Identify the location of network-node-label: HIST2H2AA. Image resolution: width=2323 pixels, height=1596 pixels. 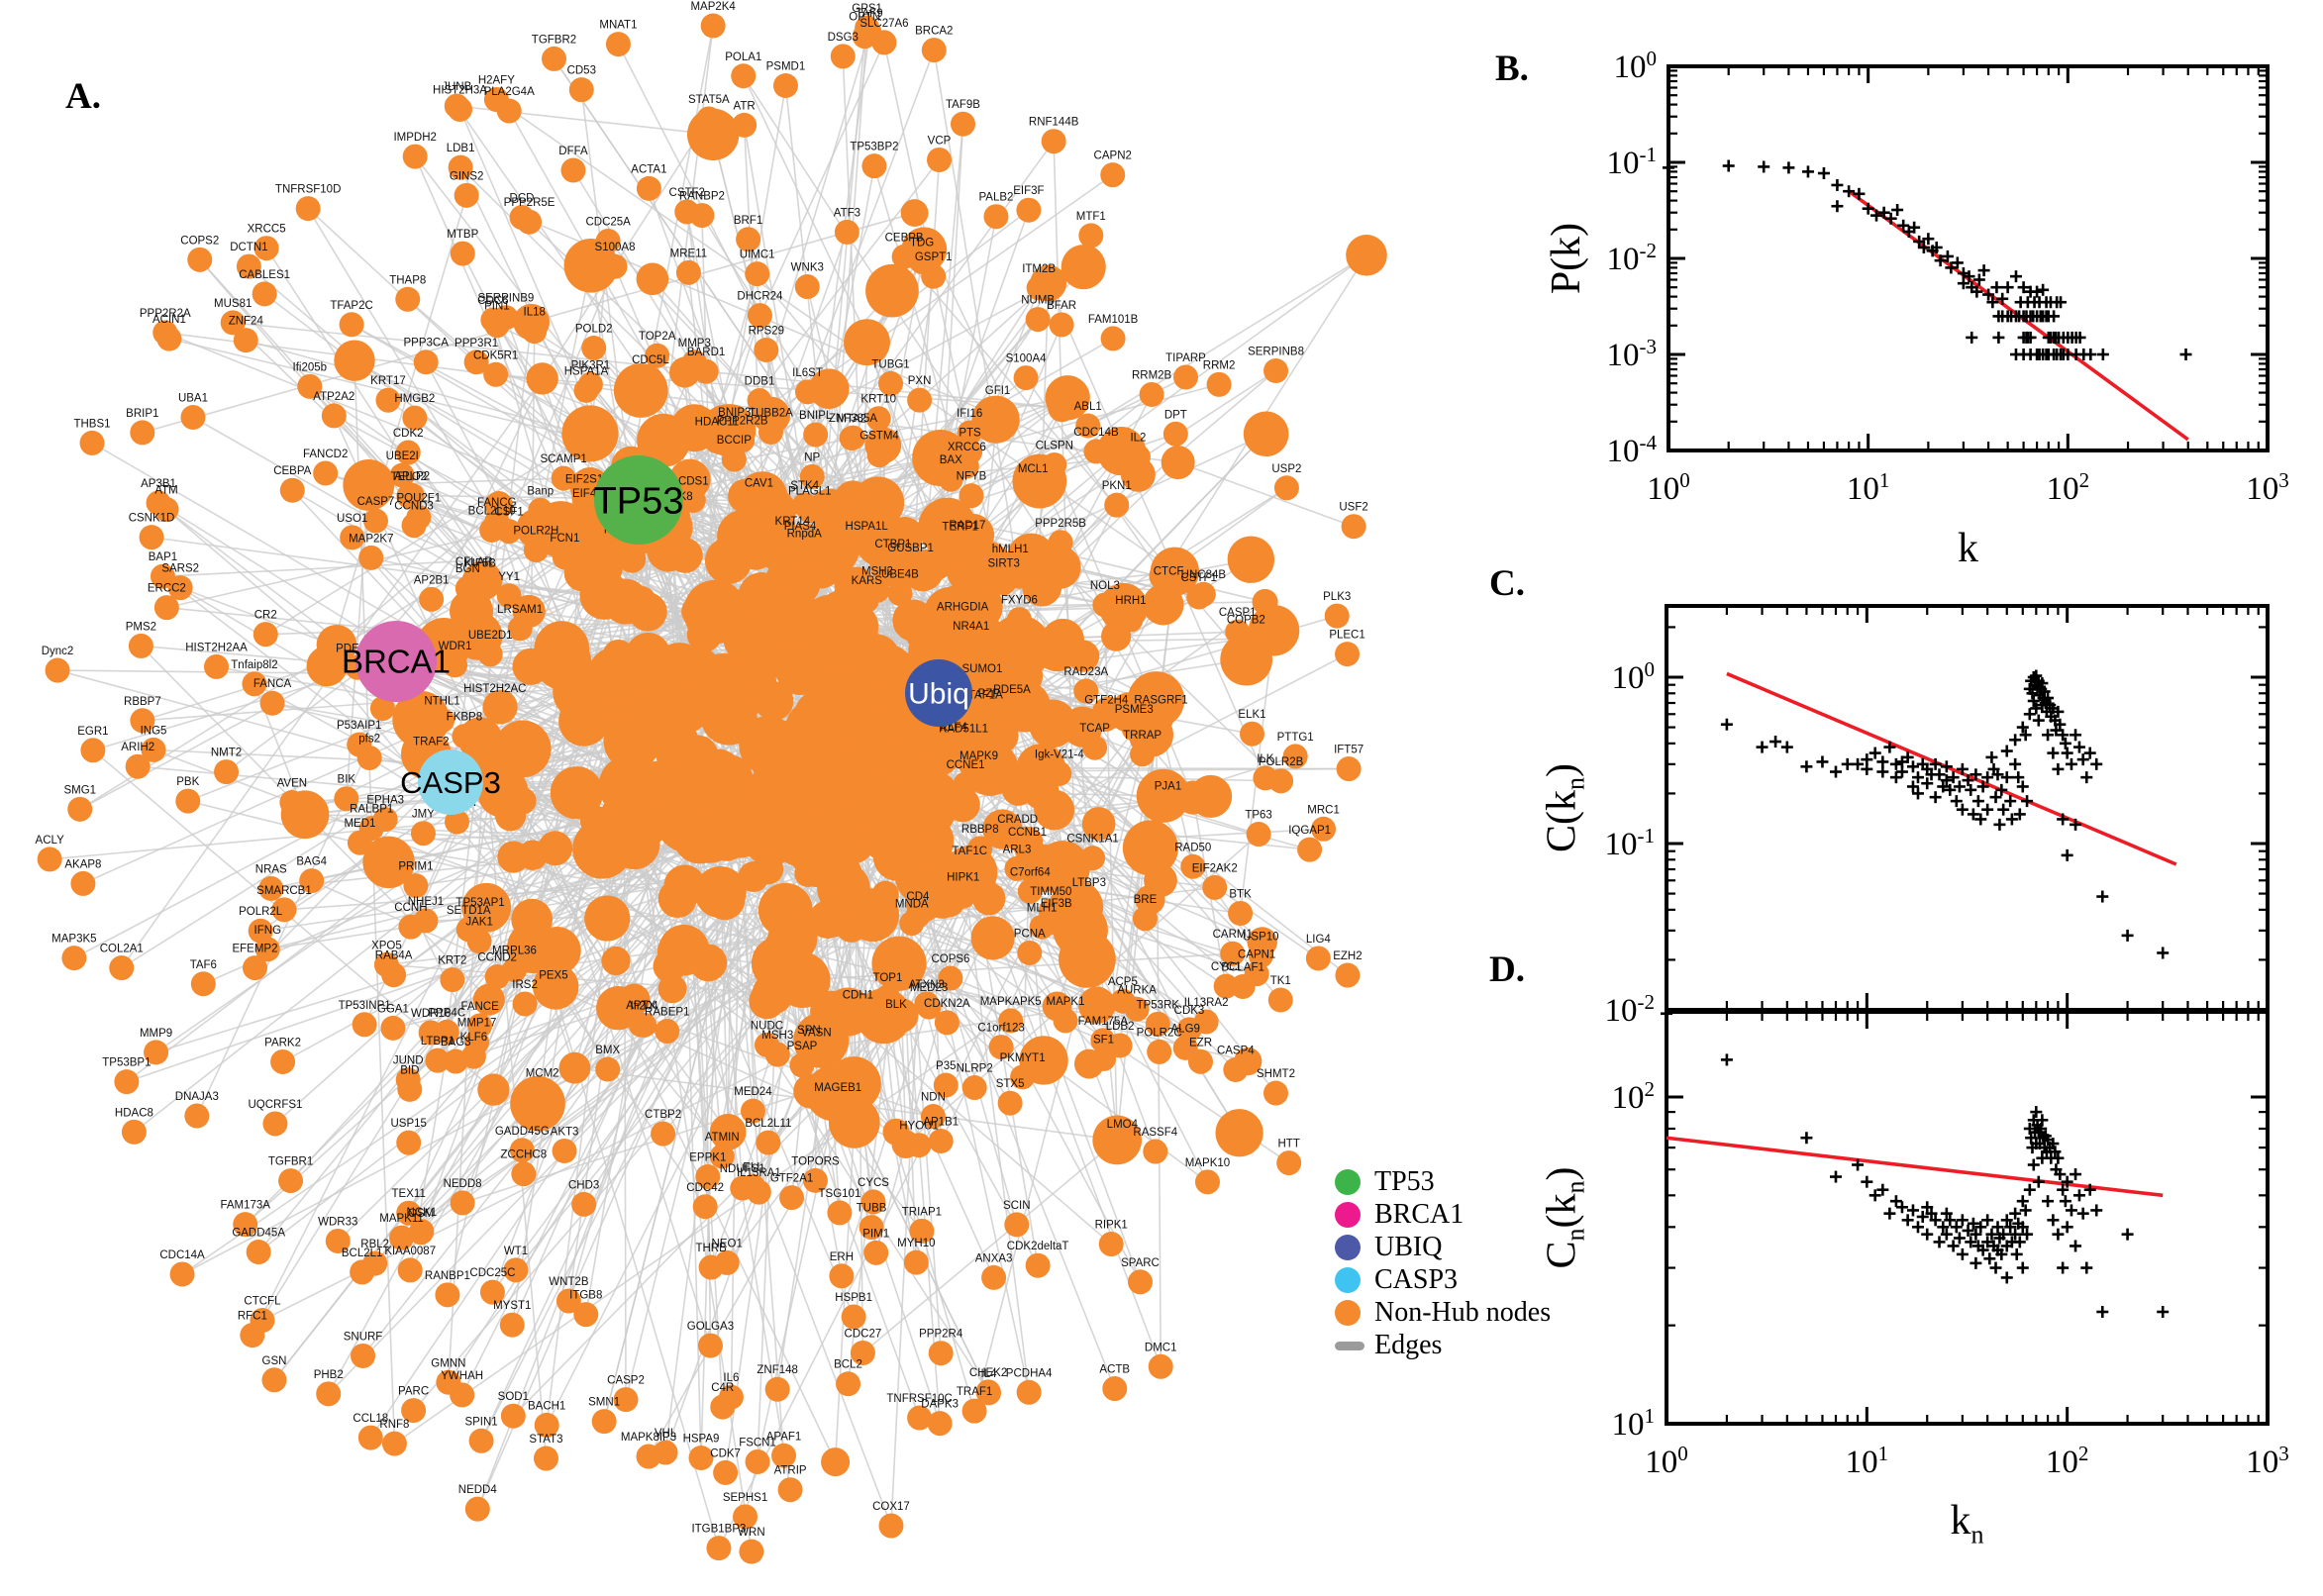
(216, 647).